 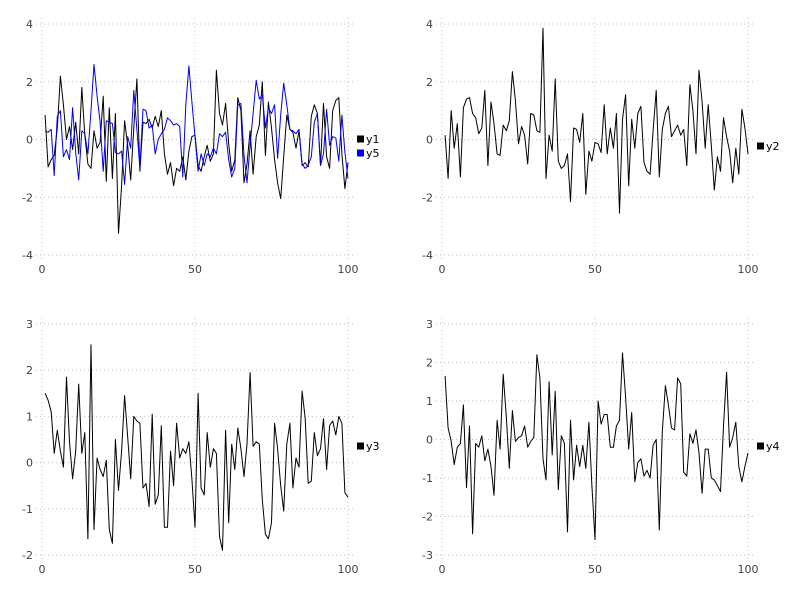 What do you see at coordinates (427, 555) in the screenshot?
I see `y-tick-label: -3` at bounding box center [427, 555].